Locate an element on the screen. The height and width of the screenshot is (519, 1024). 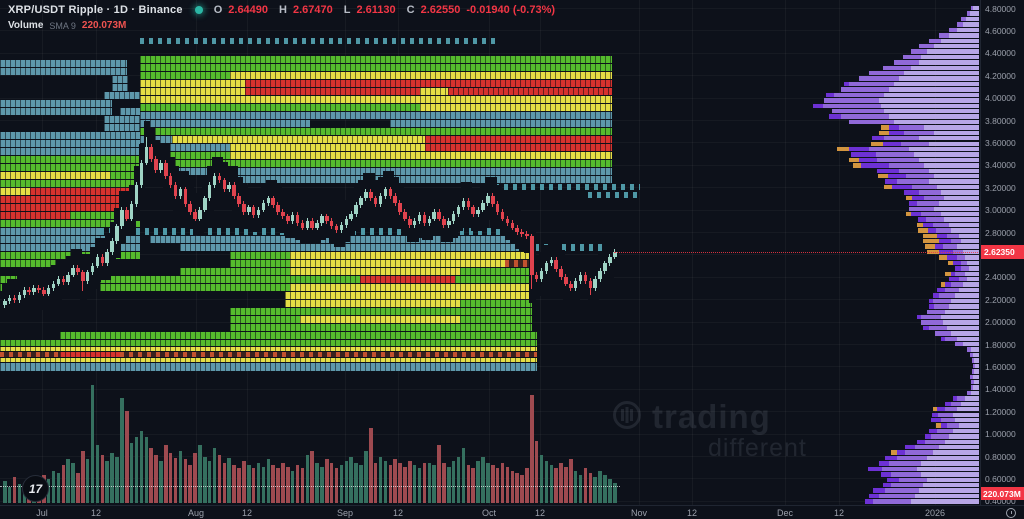
current-price-badge: 2.62350 is located at coordinates (1002, 252).